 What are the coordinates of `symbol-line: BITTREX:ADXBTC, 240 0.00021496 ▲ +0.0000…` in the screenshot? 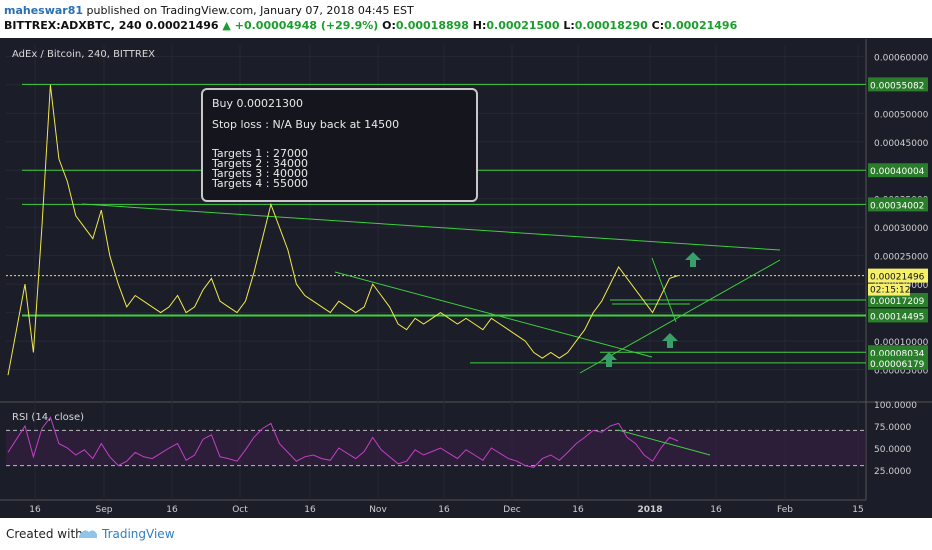 It's located at (370, 25).